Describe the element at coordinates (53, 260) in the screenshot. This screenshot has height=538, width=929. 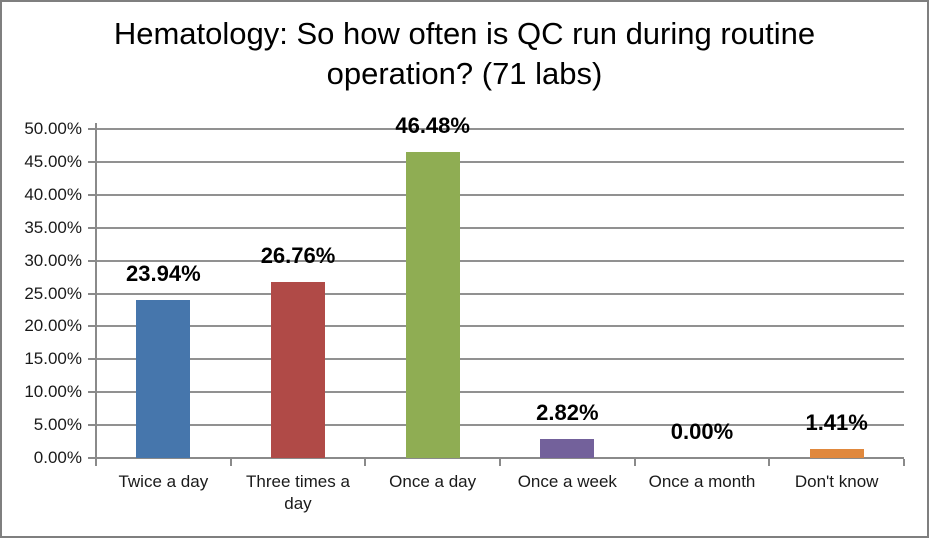
I see `y-tick-label: 30.00%` at that location.